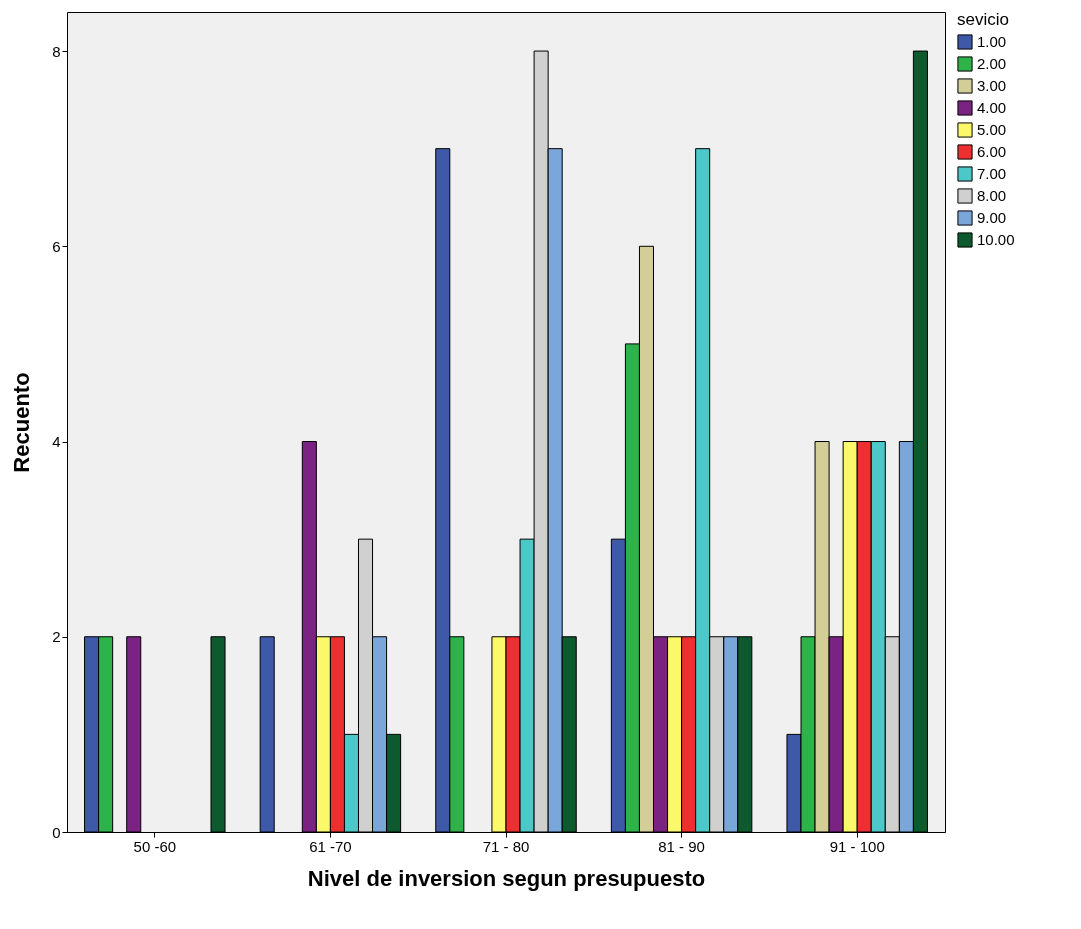 This screenshot has width=1081, height=929. Describe the element at coordinates (56, 637) in the screenshot. I see `y-tick-label: 2` at that location.